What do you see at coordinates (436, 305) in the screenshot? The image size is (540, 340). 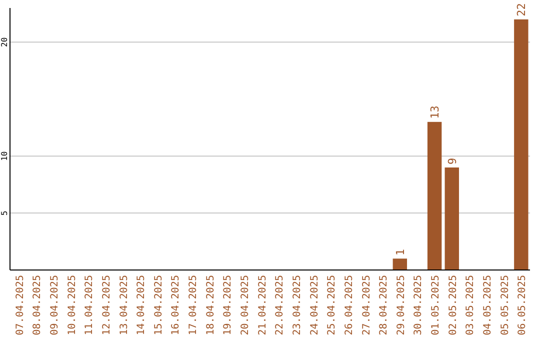 I see `x-tick-label: 01.05.2025` at bounding box center [436, 305].